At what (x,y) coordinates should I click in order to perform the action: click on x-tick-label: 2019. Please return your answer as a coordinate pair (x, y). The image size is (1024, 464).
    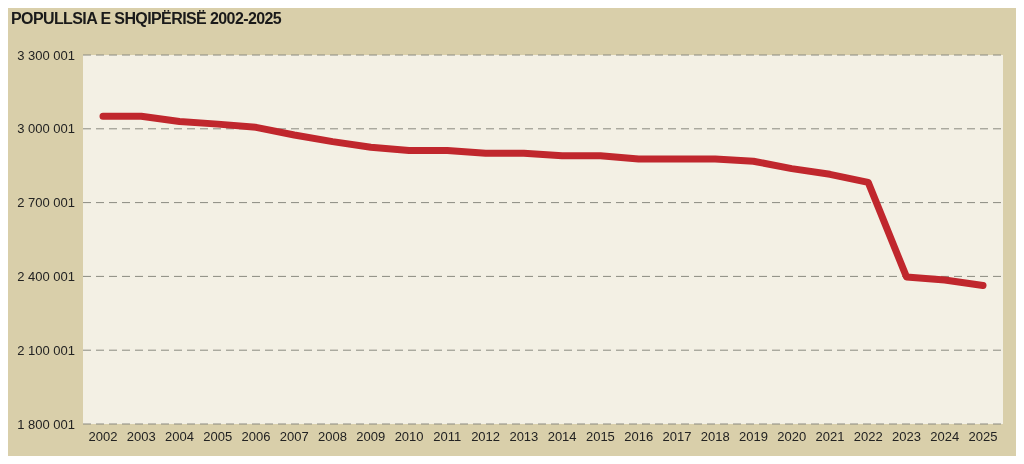
    Looking at the image, I should click on (753, 437).